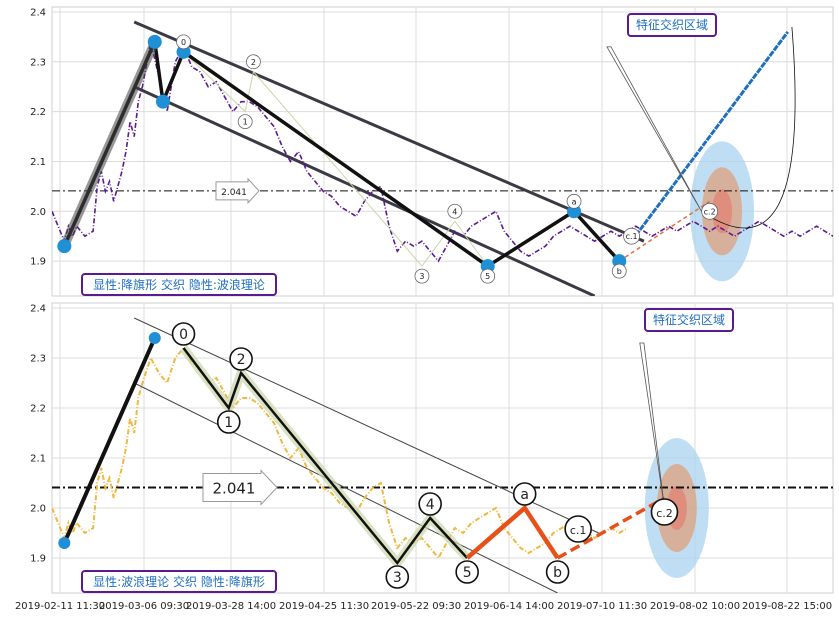 This screenshot has width=839, height=617. What do you see at coordinates (748, 127) in the screenshot?
I see `sweep-arc` at bounding box center [748, 127].